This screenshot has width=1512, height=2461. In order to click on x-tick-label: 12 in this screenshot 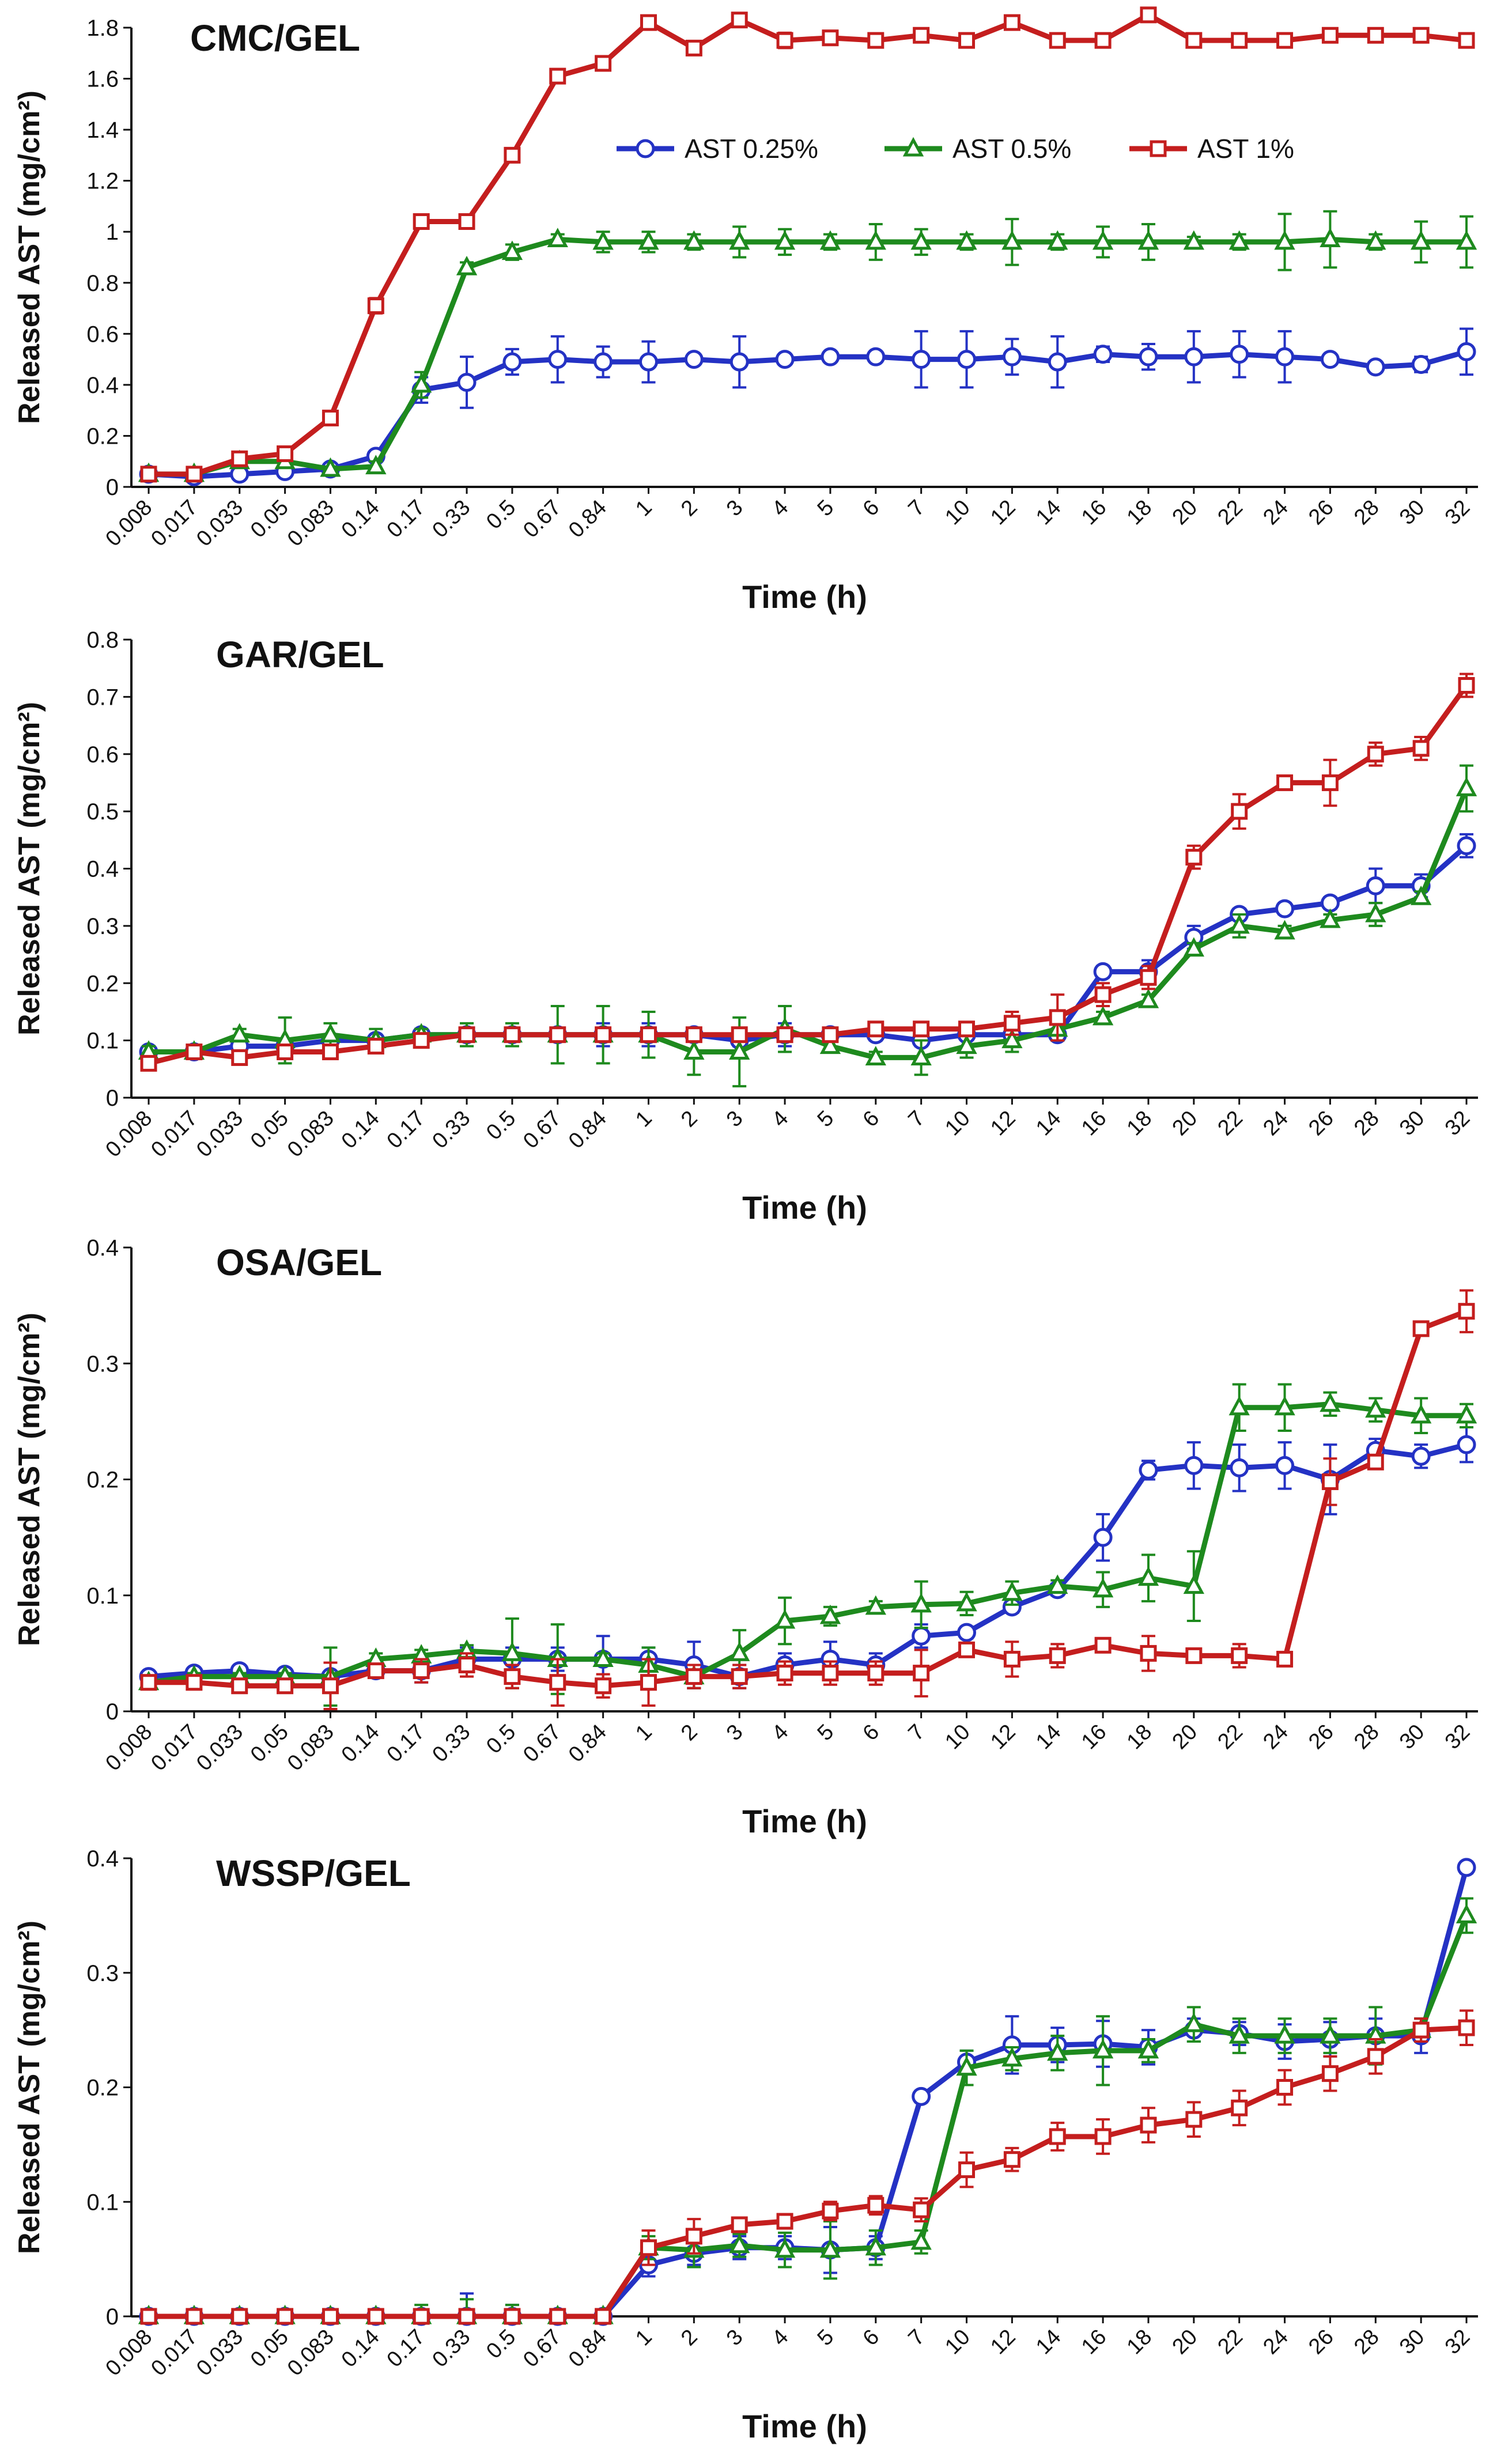, I will do `click(1003, 2342)`.